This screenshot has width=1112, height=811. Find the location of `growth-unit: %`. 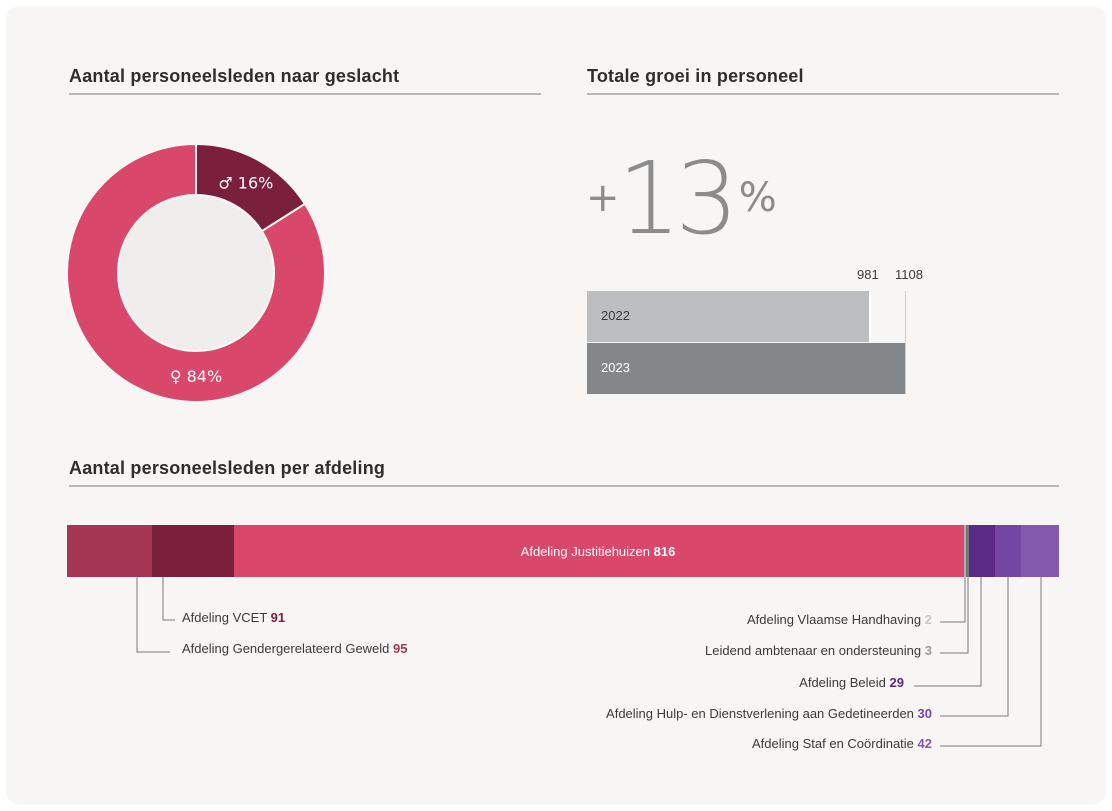

growth-unit: % is located at coordinates (757, 198).